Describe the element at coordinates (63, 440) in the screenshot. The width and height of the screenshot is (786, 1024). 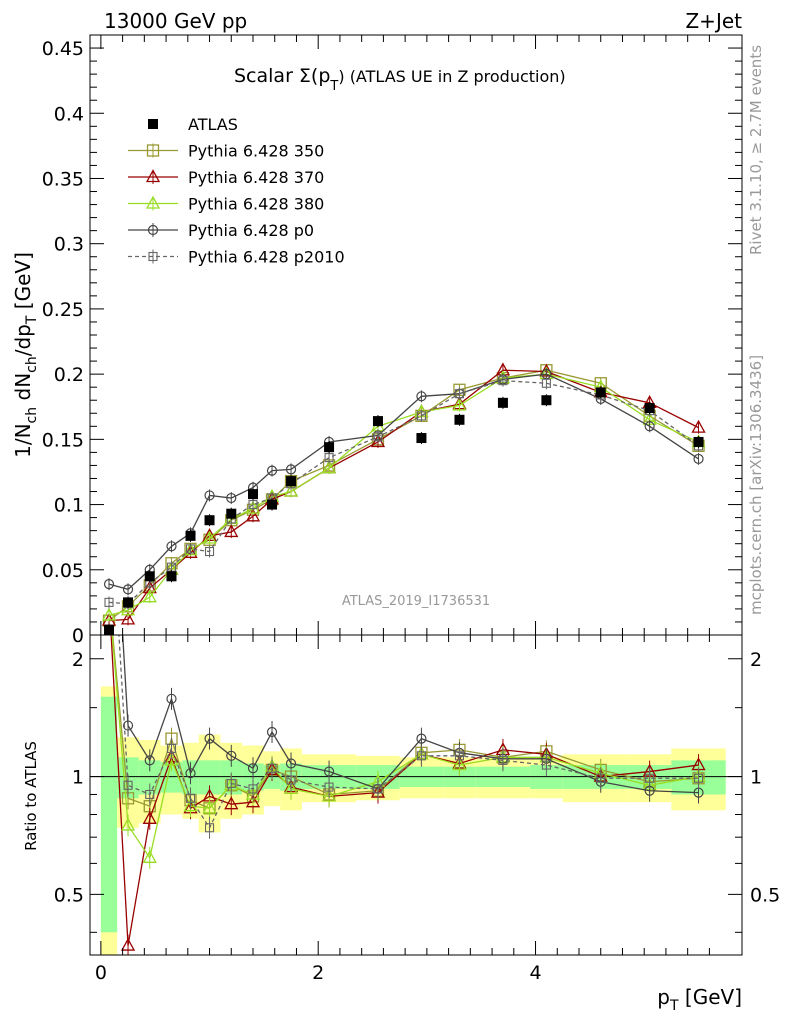
I see `main-ytick-label-3: 0.15` at that location.